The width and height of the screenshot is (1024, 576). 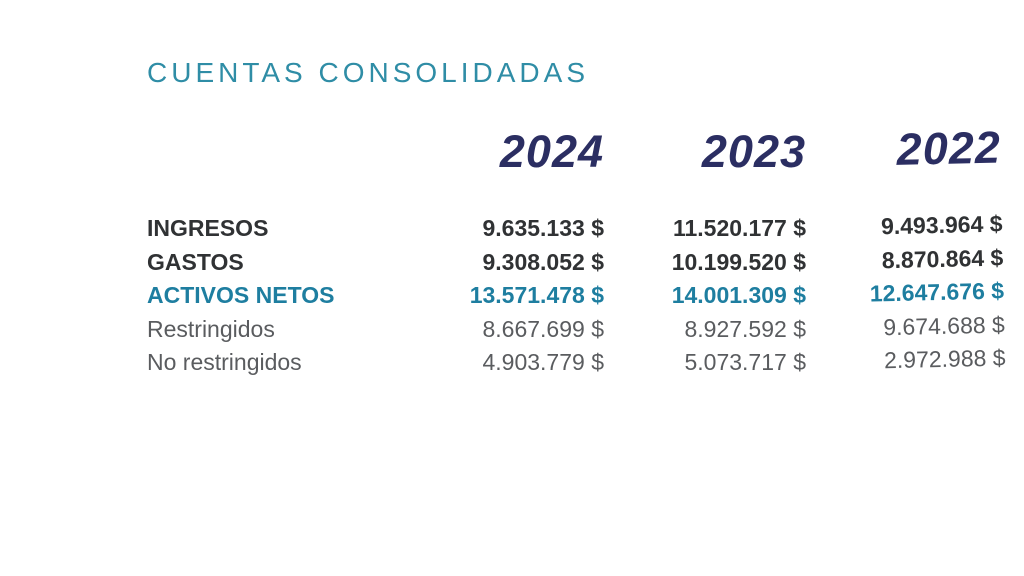 I want to click on year-header-2022: 2022, so click(x=949, y=148).